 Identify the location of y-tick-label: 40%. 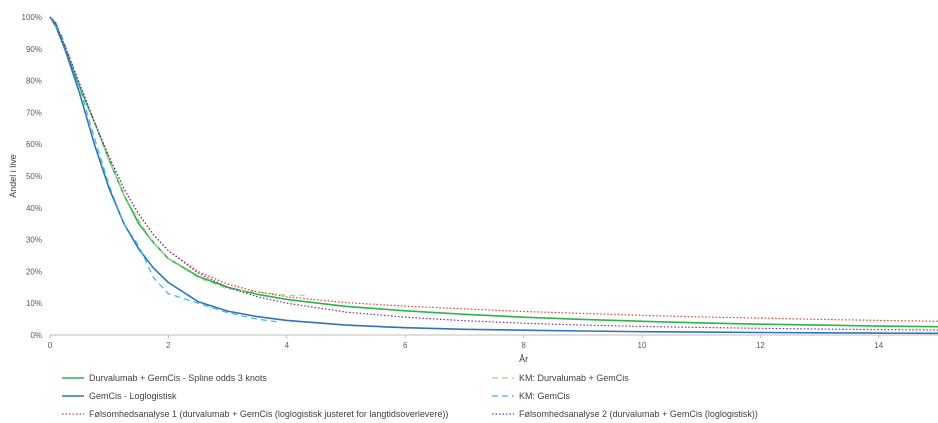
(34, 208).